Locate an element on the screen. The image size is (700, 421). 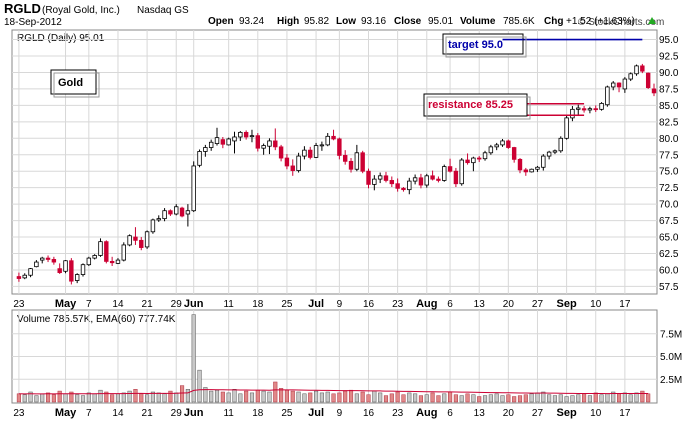
price-tick-label: 70.0 is located at coordinates (669, 205).